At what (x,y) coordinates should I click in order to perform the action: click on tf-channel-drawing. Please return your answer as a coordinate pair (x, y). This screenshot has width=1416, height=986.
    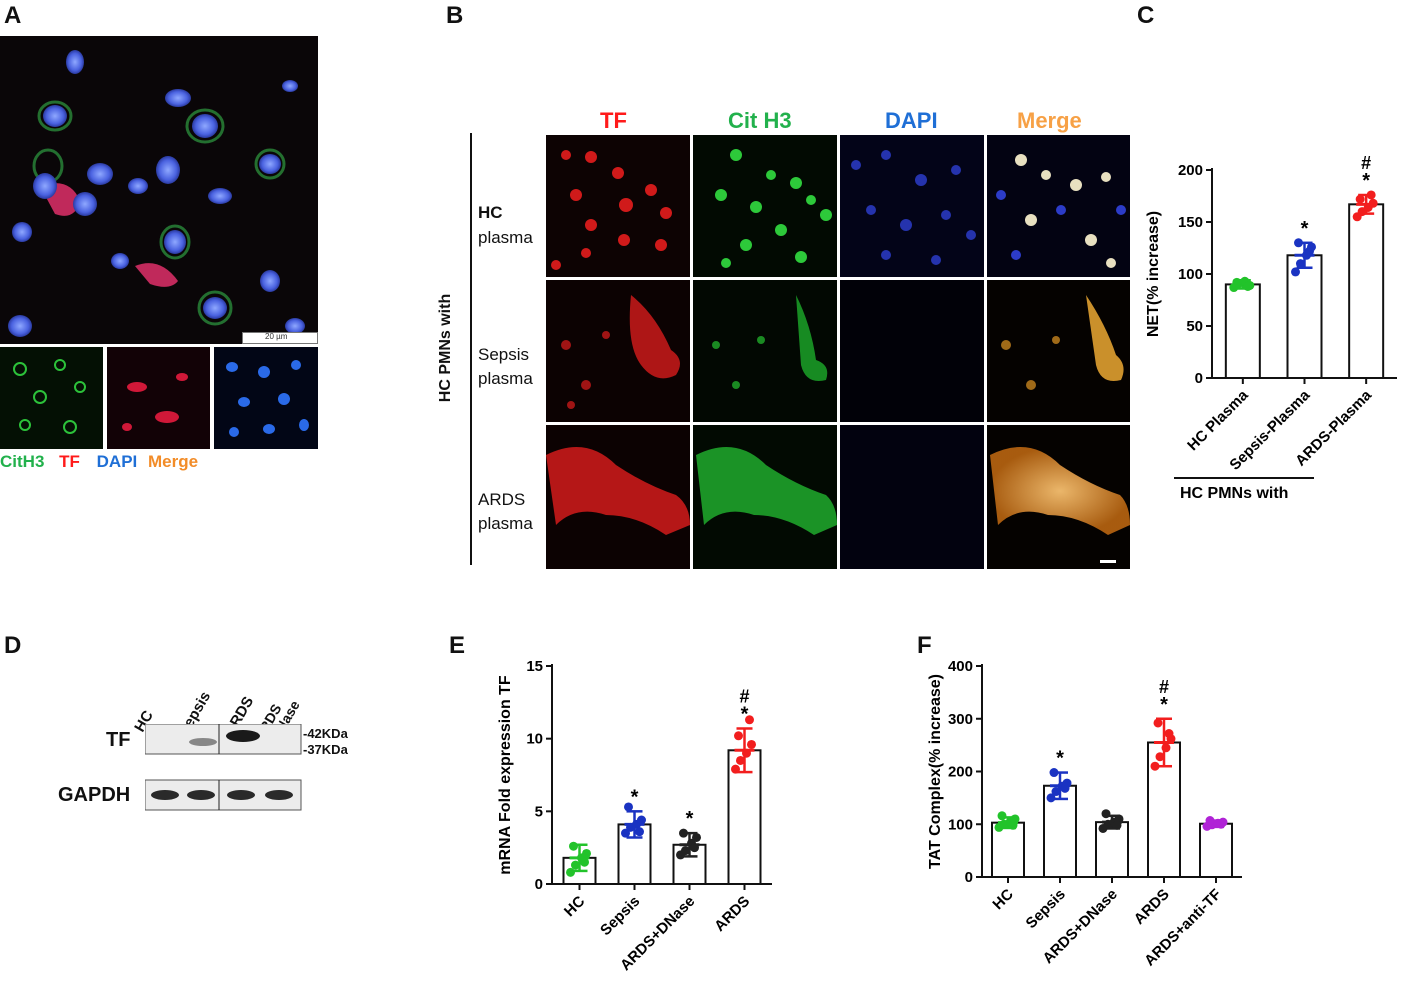
    Looking at the image, I should click on (155, 402).